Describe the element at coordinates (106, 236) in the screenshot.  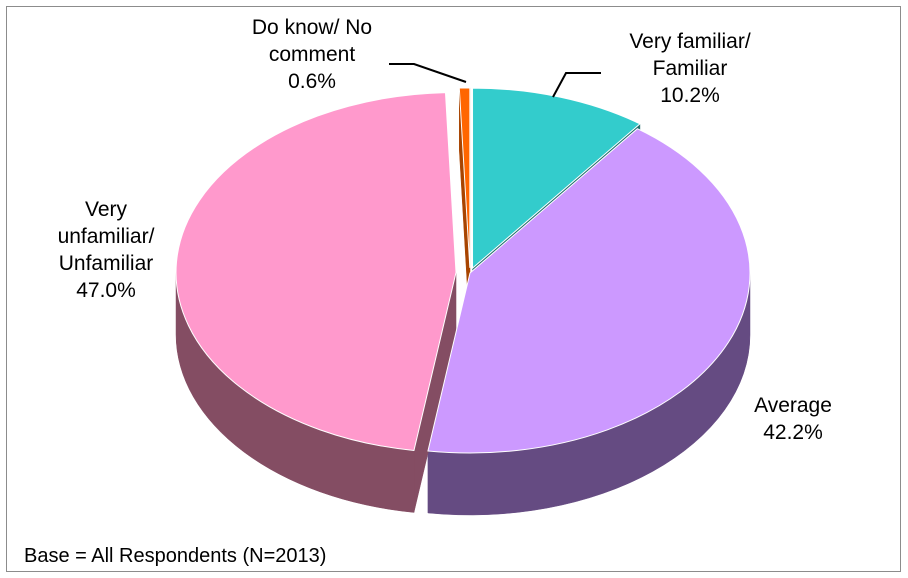
I see `slice-label-line: unfamiliar/` at that location.